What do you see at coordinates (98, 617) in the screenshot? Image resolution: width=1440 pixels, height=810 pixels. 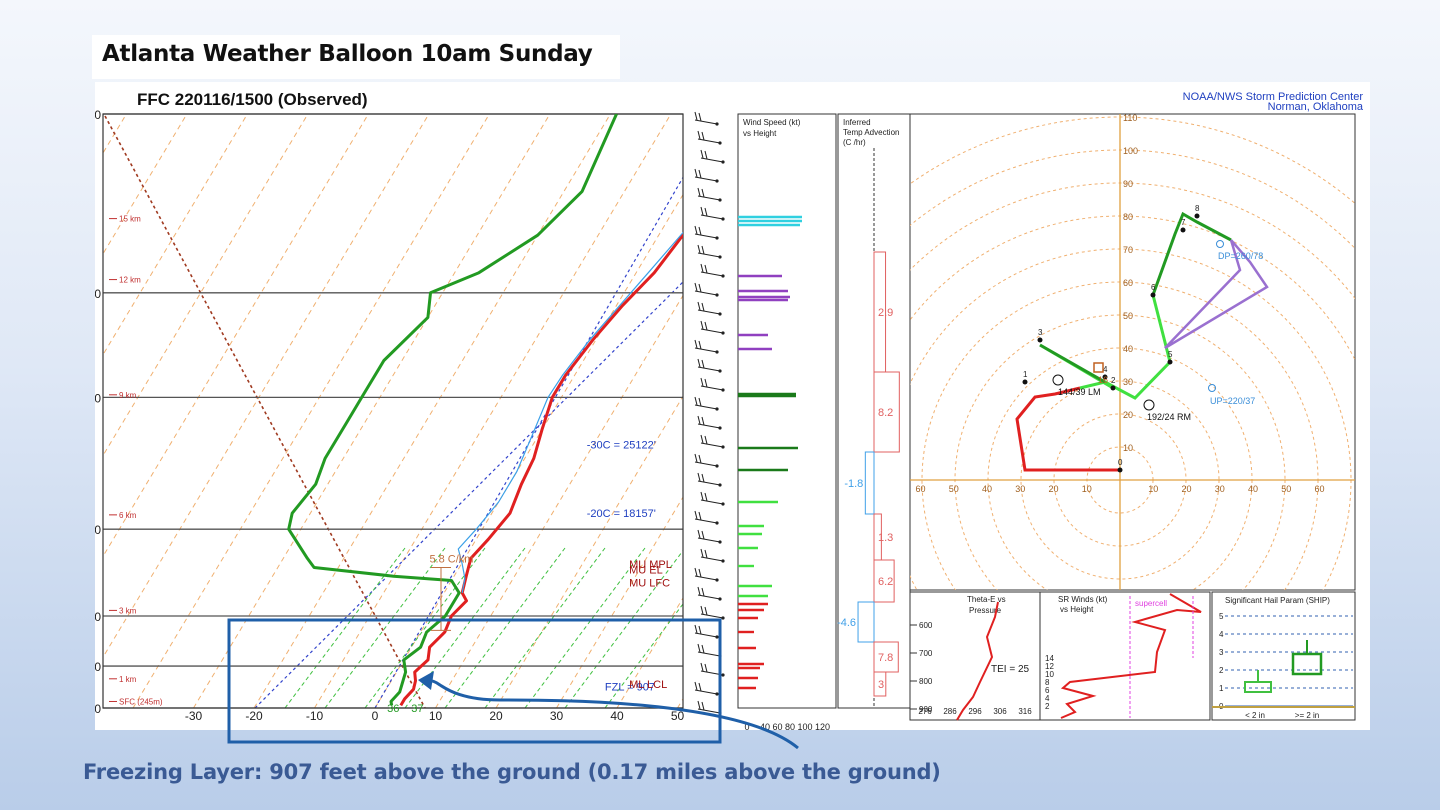 I see `pressure-label-700: 700` at bounding box center [98, 617].